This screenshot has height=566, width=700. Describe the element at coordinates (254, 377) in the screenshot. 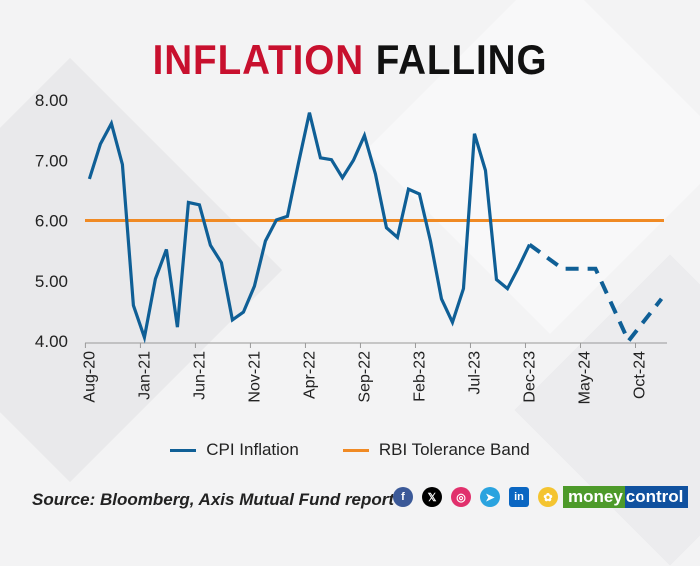

I see `x-tick-label: Nov-21` at that location.